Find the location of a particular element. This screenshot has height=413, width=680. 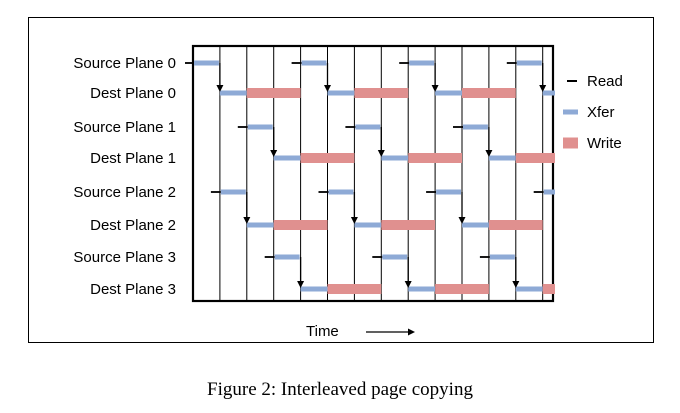

legend-write-icon is located at coordinates (570, 143).